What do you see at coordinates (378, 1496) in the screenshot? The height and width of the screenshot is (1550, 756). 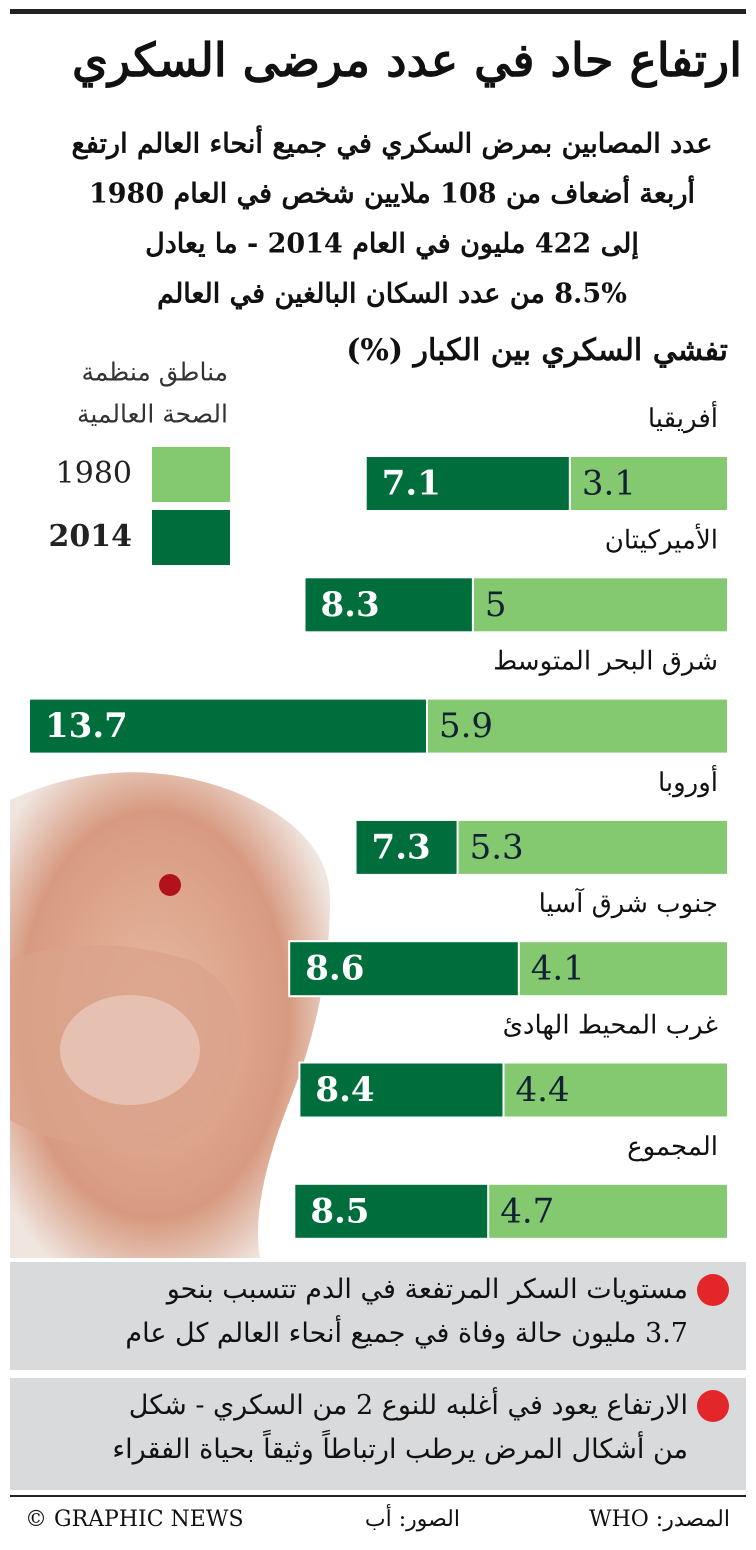 I see `footer-rule` at bounding box center [378, 1496].